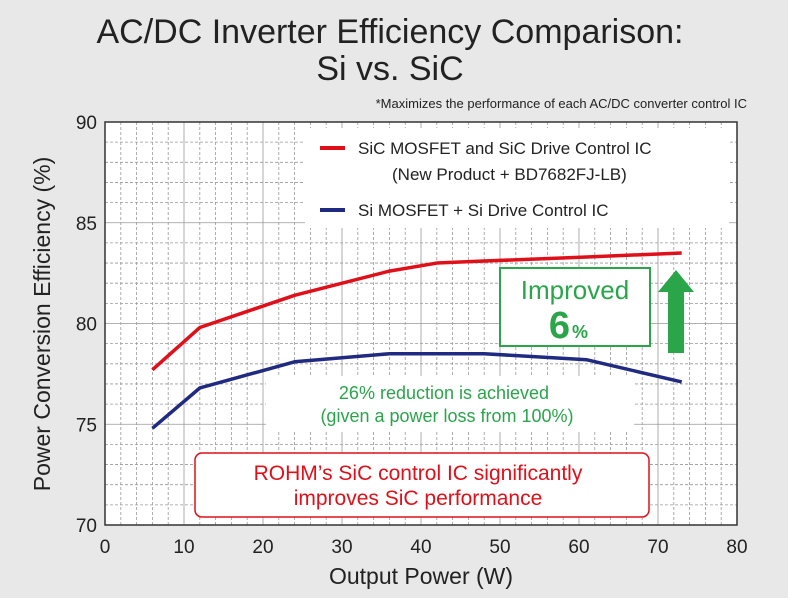 This screenshot has width=788, height=598. I want to click on x-tick-label: 60, so click(578, 547).